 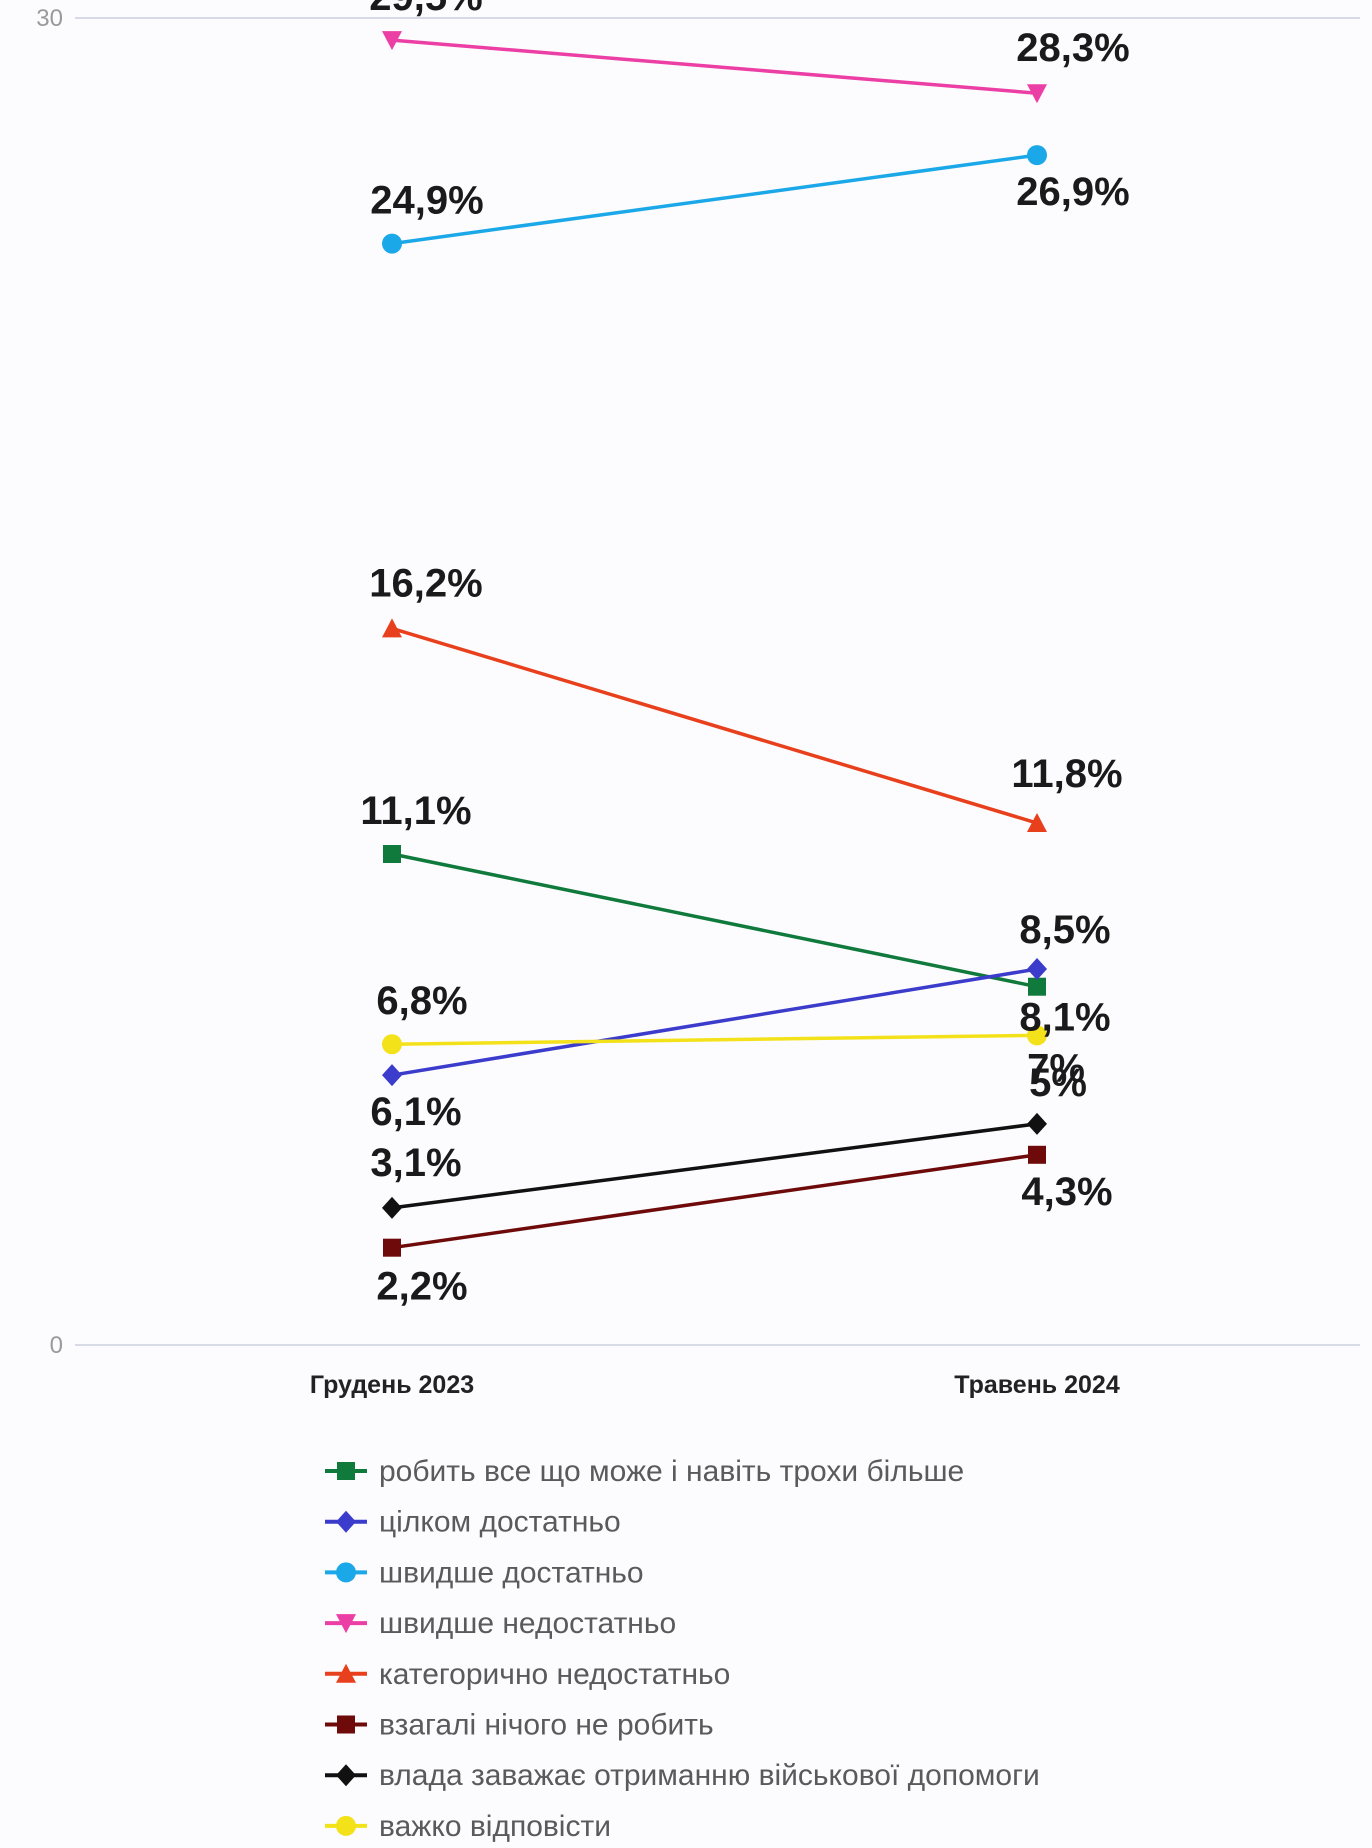 I want to click on data-label: 6,1%, so click(x=415, y=1112).